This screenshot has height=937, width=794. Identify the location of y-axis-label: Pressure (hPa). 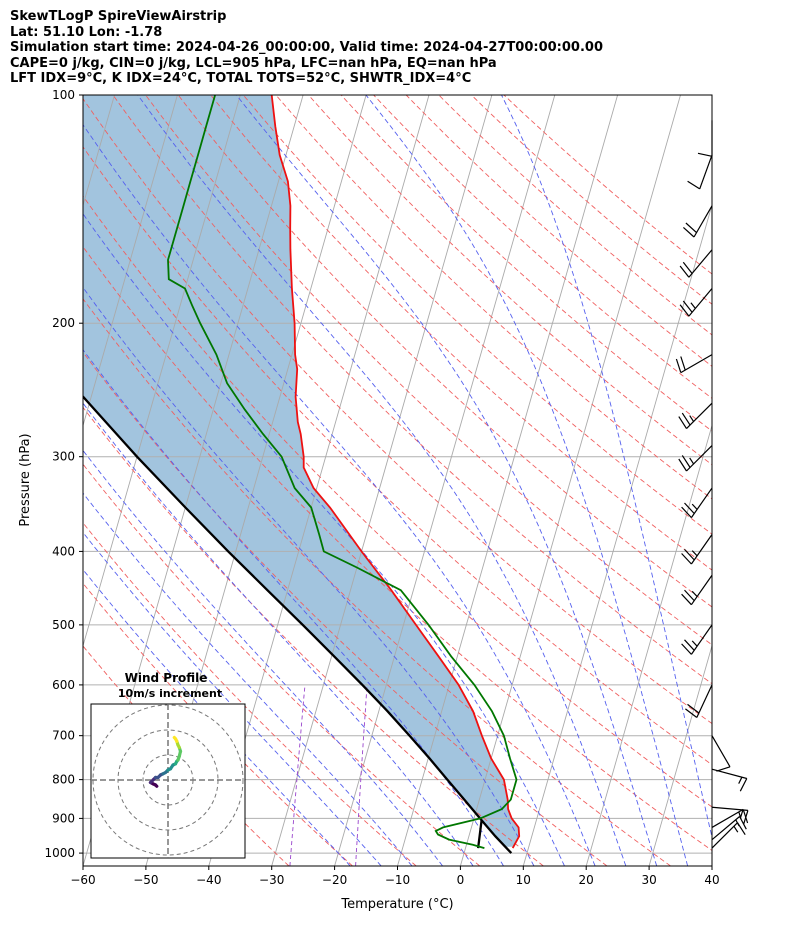
(25, 479).